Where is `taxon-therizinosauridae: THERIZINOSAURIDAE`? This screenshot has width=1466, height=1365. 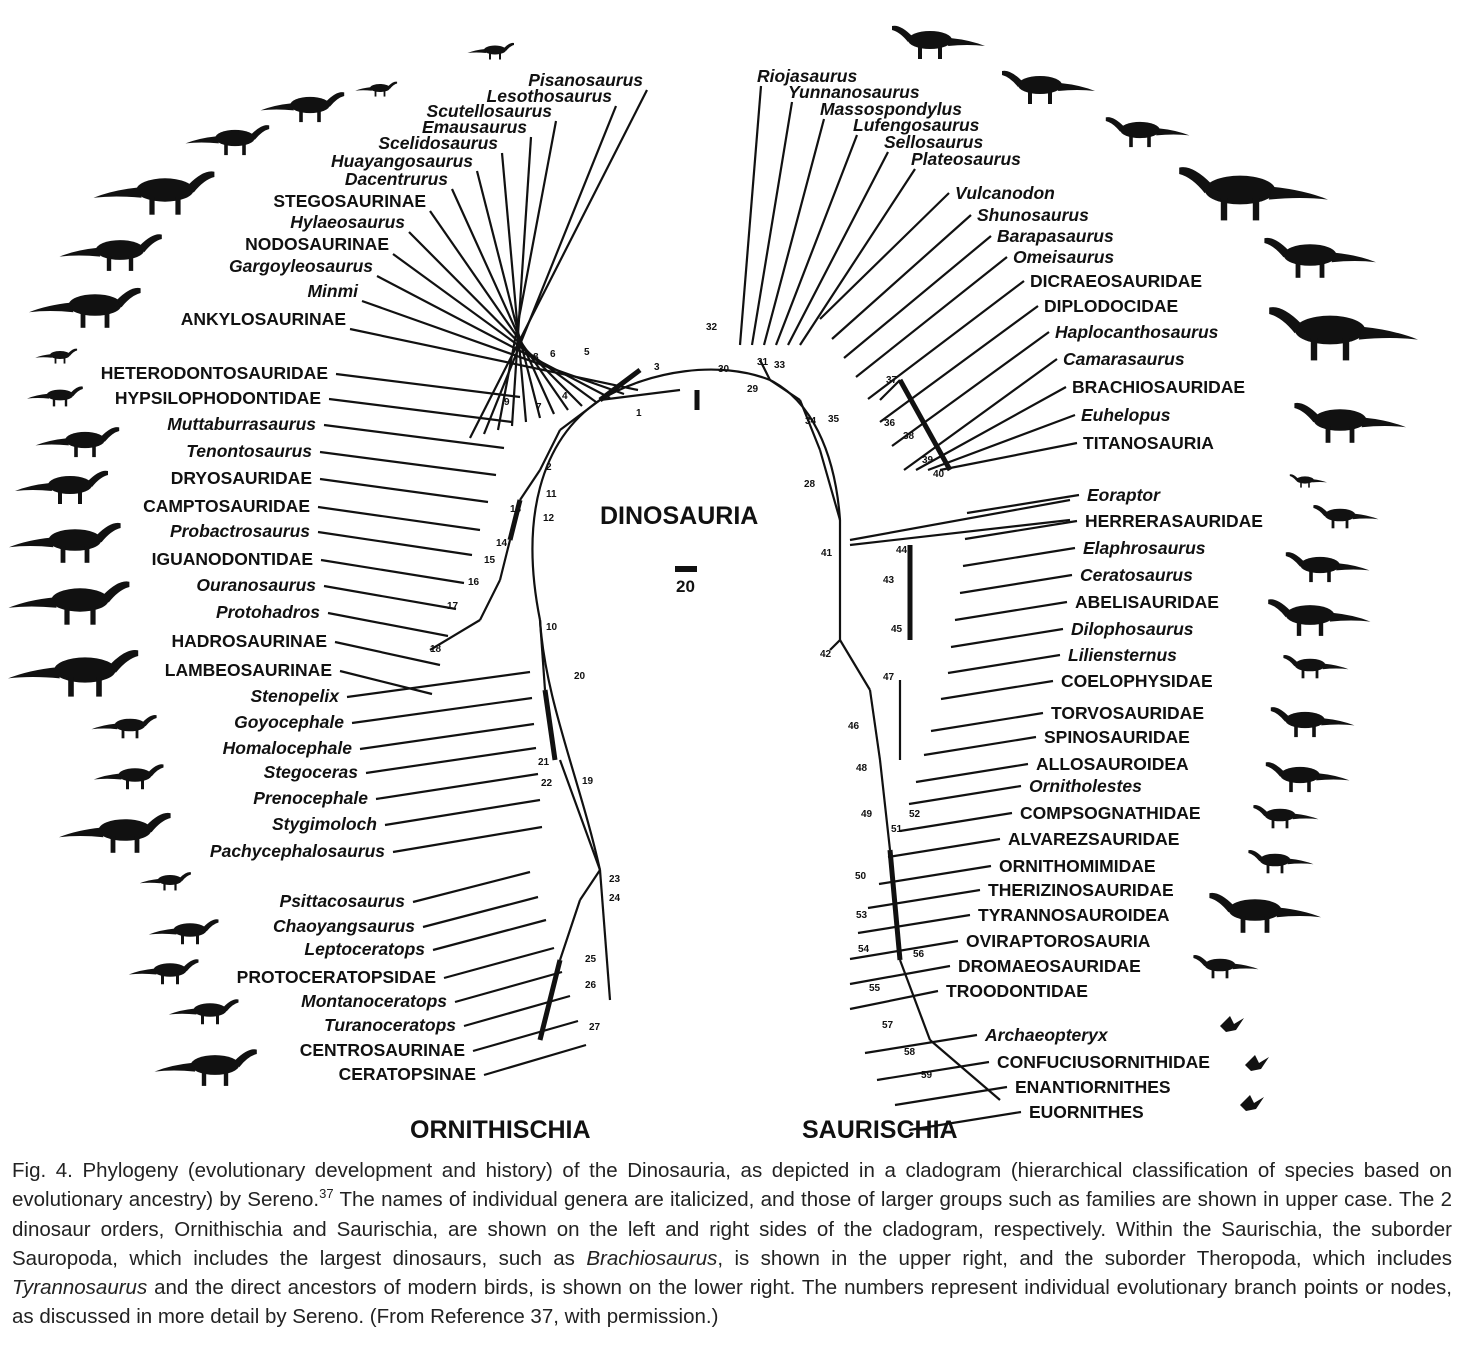
taxon-therizinosauridae: THERIZINOSAURIDAE is located at coordinates (1081, 890).